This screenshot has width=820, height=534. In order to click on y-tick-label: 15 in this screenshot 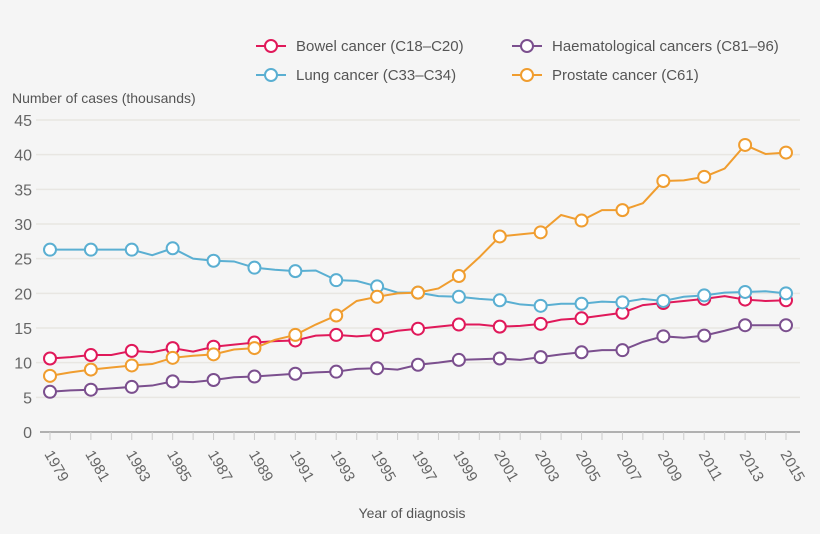, I will do `click(23, 329)`.